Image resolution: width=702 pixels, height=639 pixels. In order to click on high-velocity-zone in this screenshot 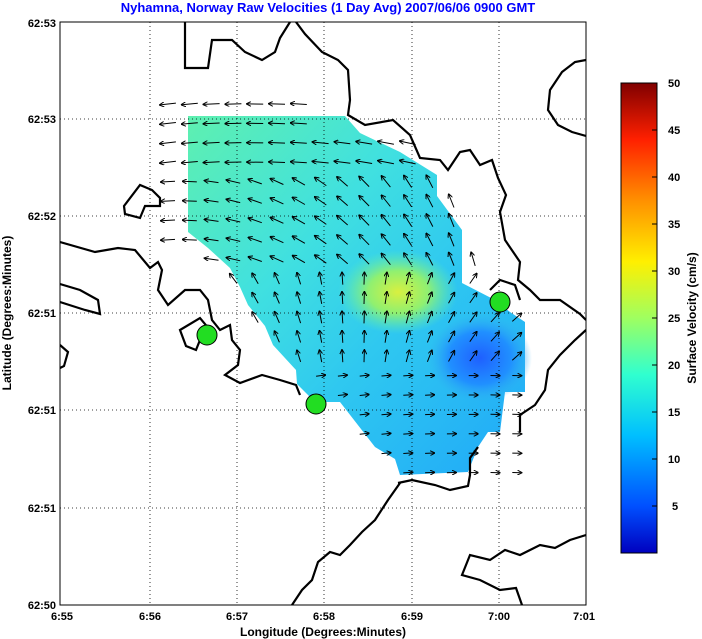, I will do `click(398, 292)`.